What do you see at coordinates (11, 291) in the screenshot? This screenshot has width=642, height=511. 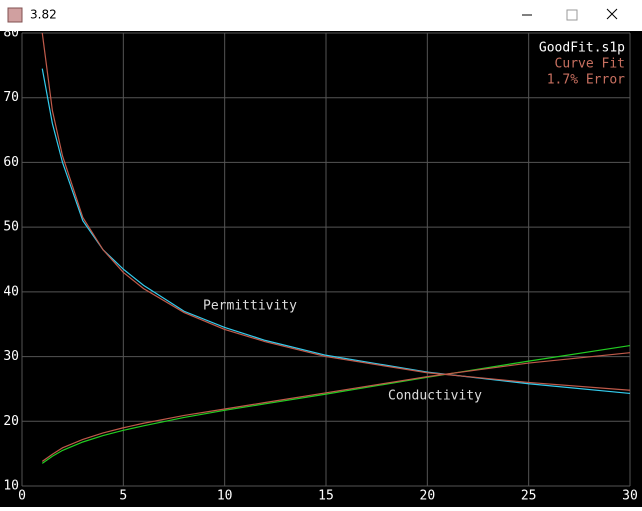 I see `y-tick-label: 40` at bounding box center [11, 291].